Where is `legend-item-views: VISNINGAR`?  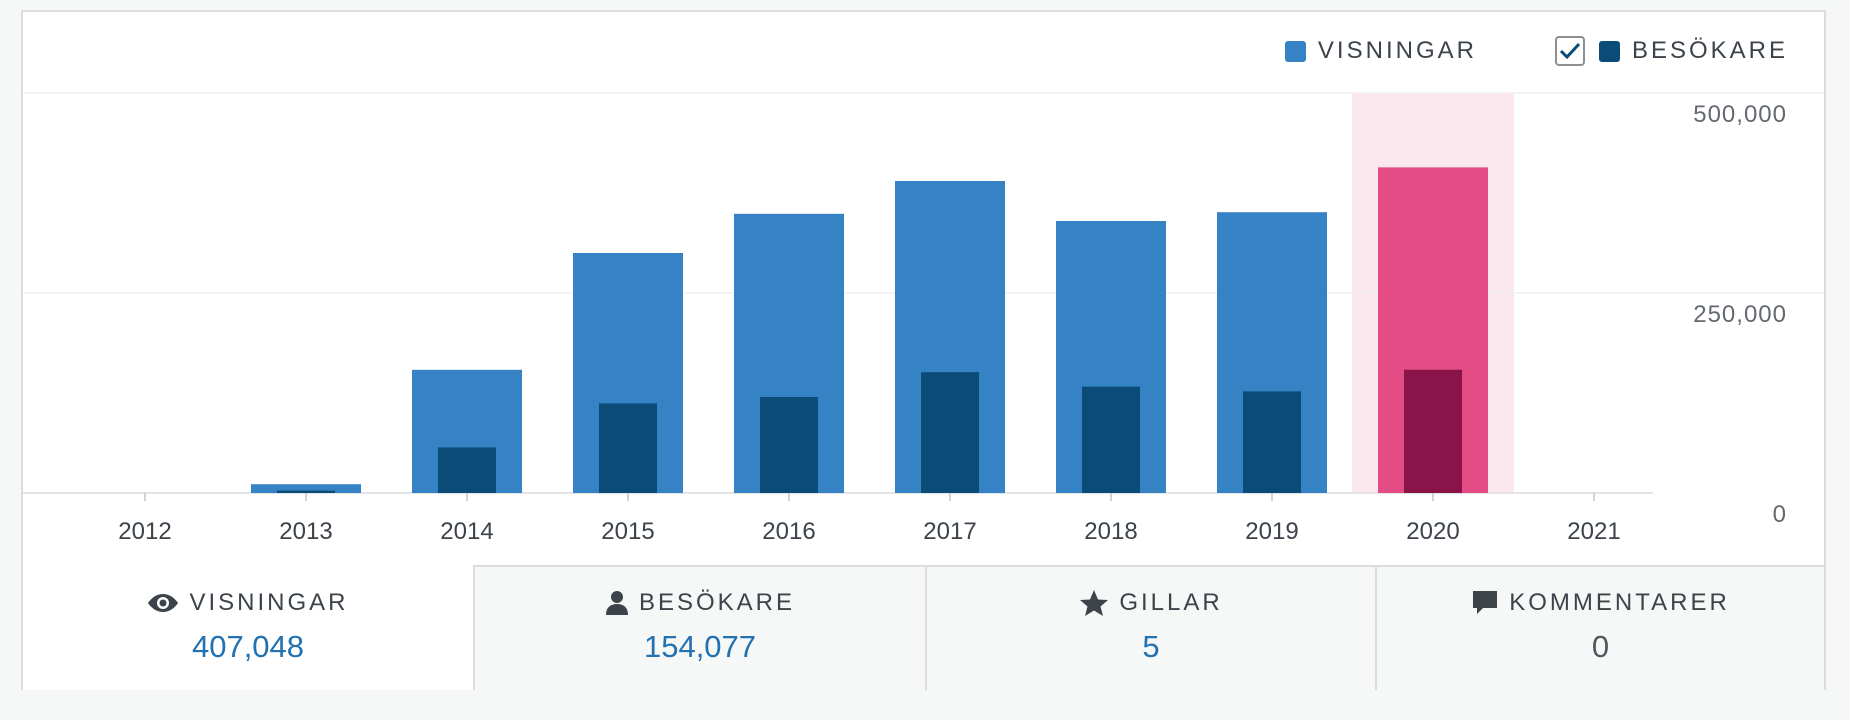 legend-item-views: VISNINGAR is located at coordinates (1380, 51).